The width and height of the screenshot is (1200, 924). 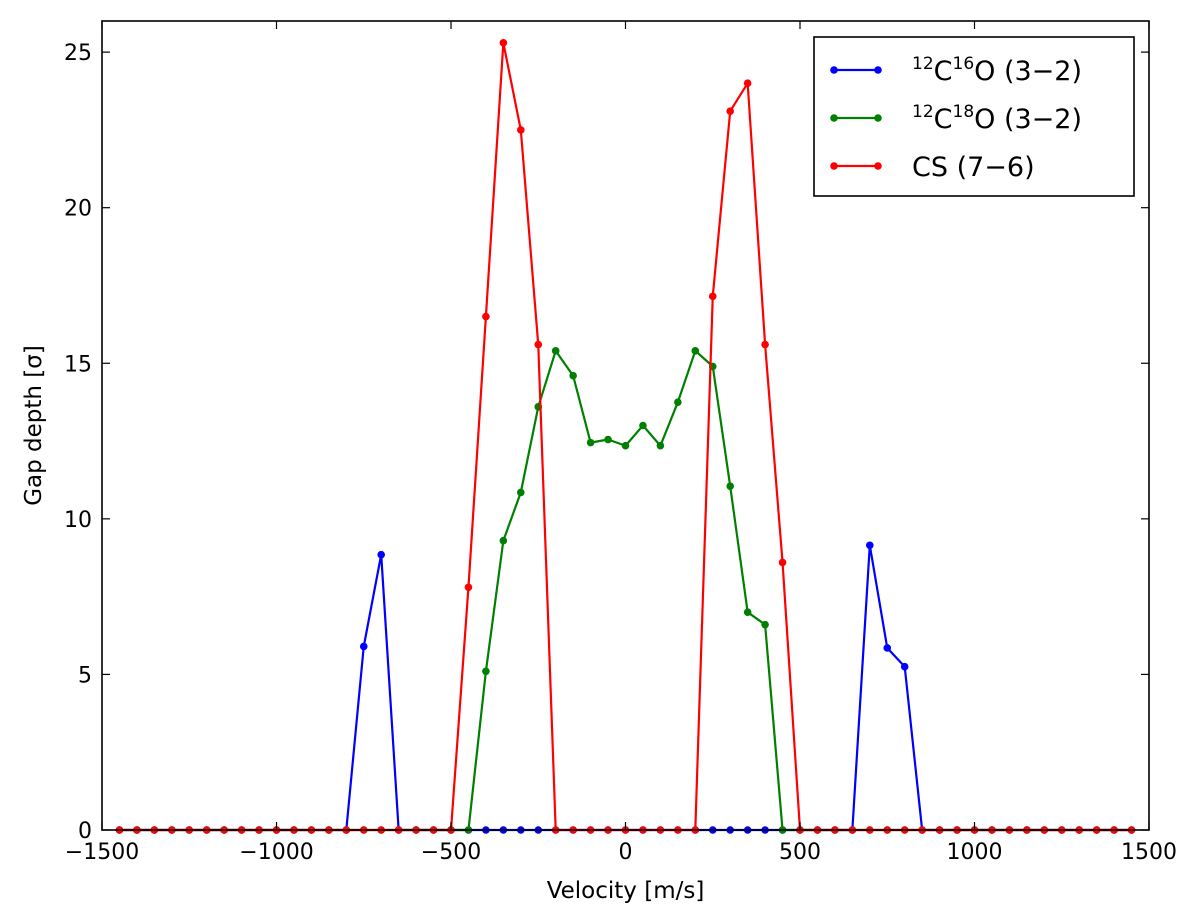 What do you see at coordinates (973, 167) in the screenshot?
I see `legend-label: CS (7−6)` at bounding box center [973, 167].